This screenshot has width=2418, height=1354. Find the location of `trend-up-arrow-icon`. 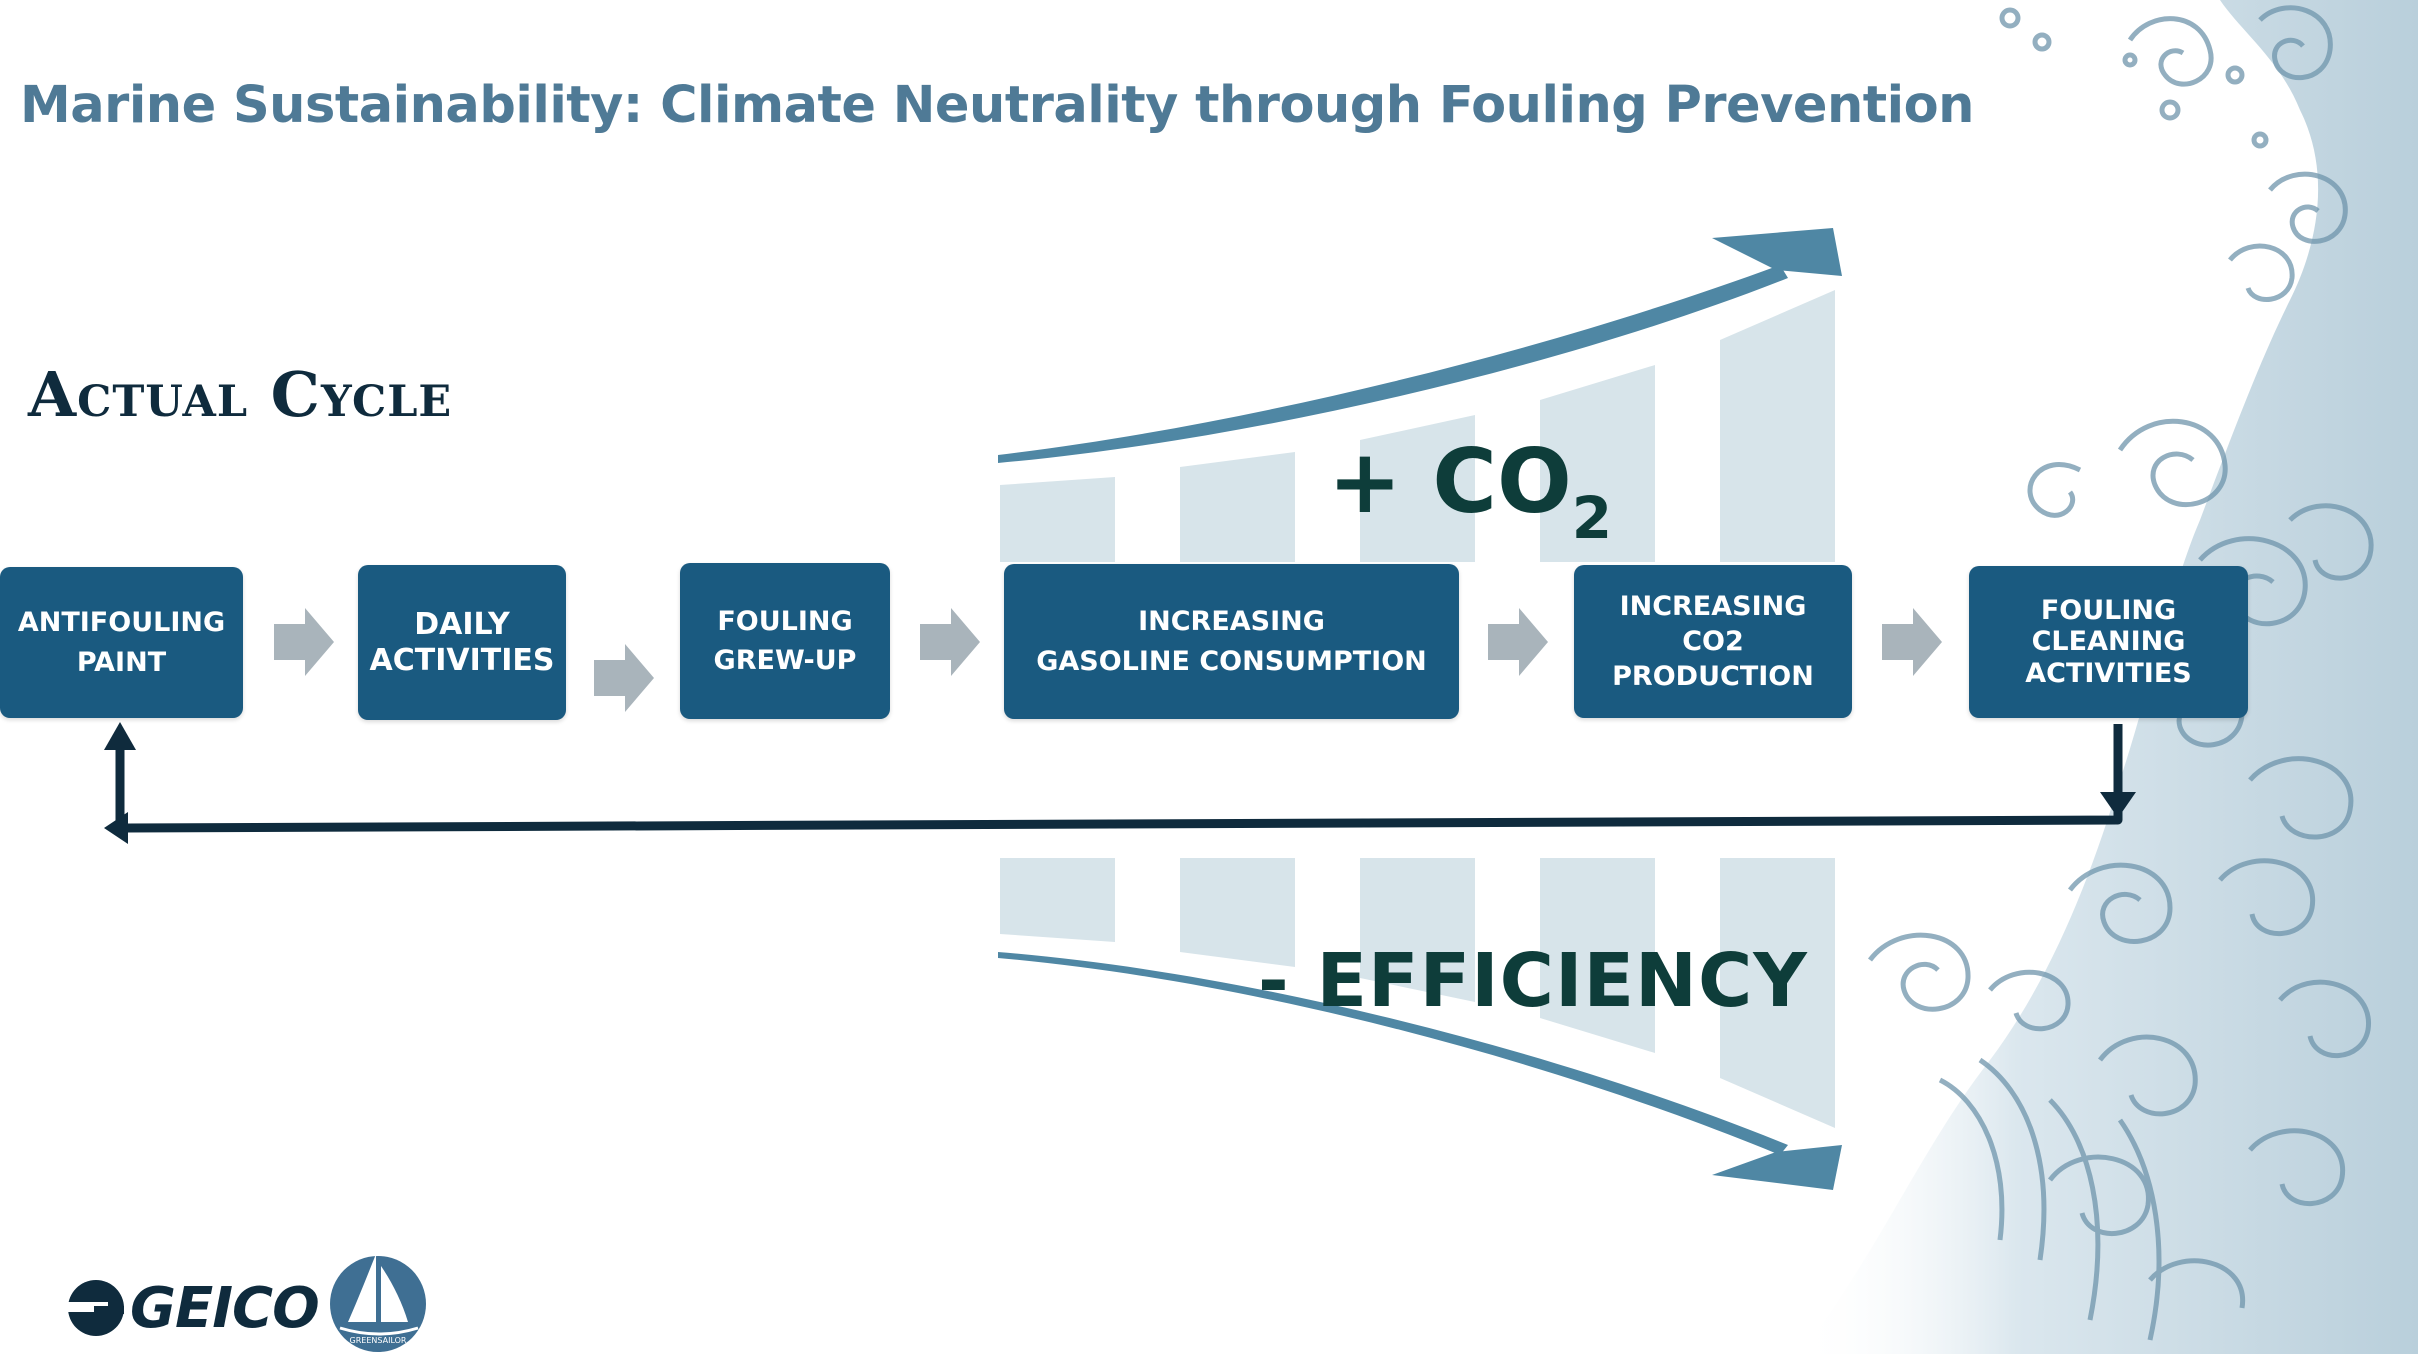

trend-up-arrow-icon is located at coordinates (1420, 345).